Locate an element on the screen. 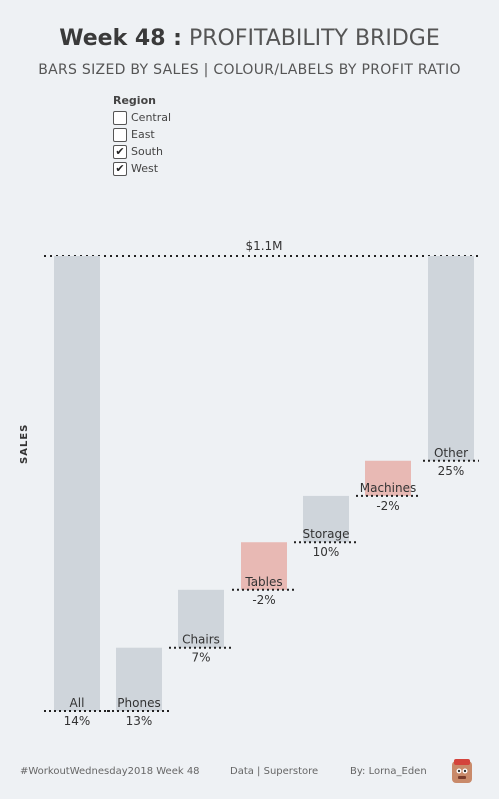 This screenshot has width=499, height=799. bar-phones is located at coordinates (139, 679).